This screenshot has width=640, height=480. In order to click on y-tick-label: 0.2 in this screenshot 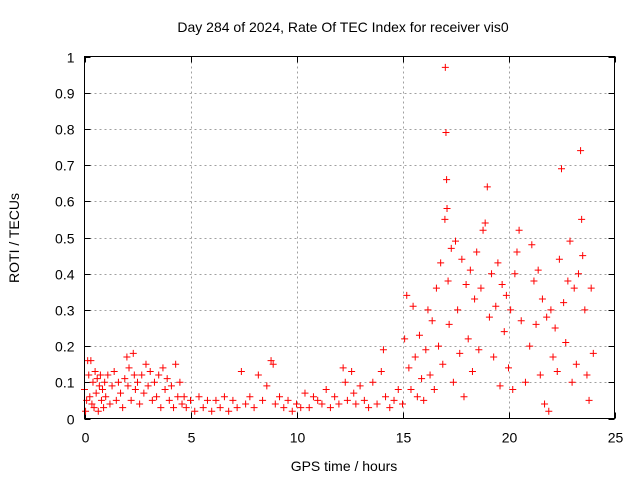, I will do `click(65, 347)`.